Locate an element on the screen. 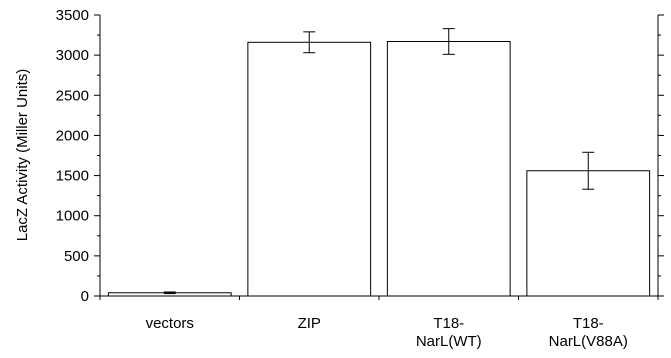  x-tick-label: ZIP is located at coordinates (309, 323).